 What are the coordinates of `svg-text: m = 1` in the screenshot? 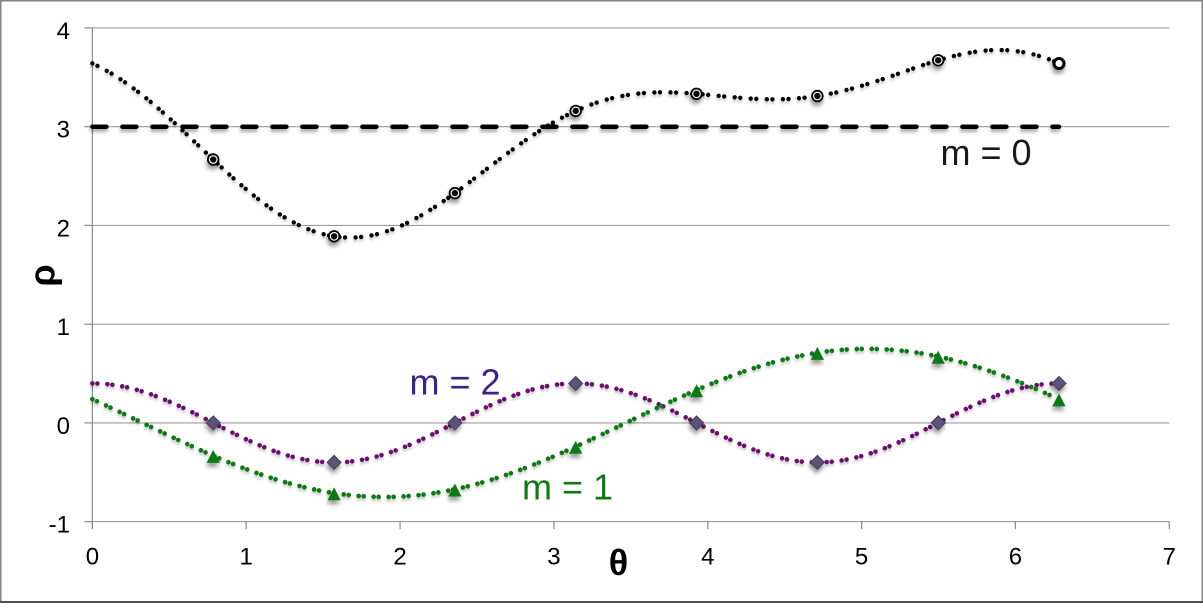 It's located at (567, 486).